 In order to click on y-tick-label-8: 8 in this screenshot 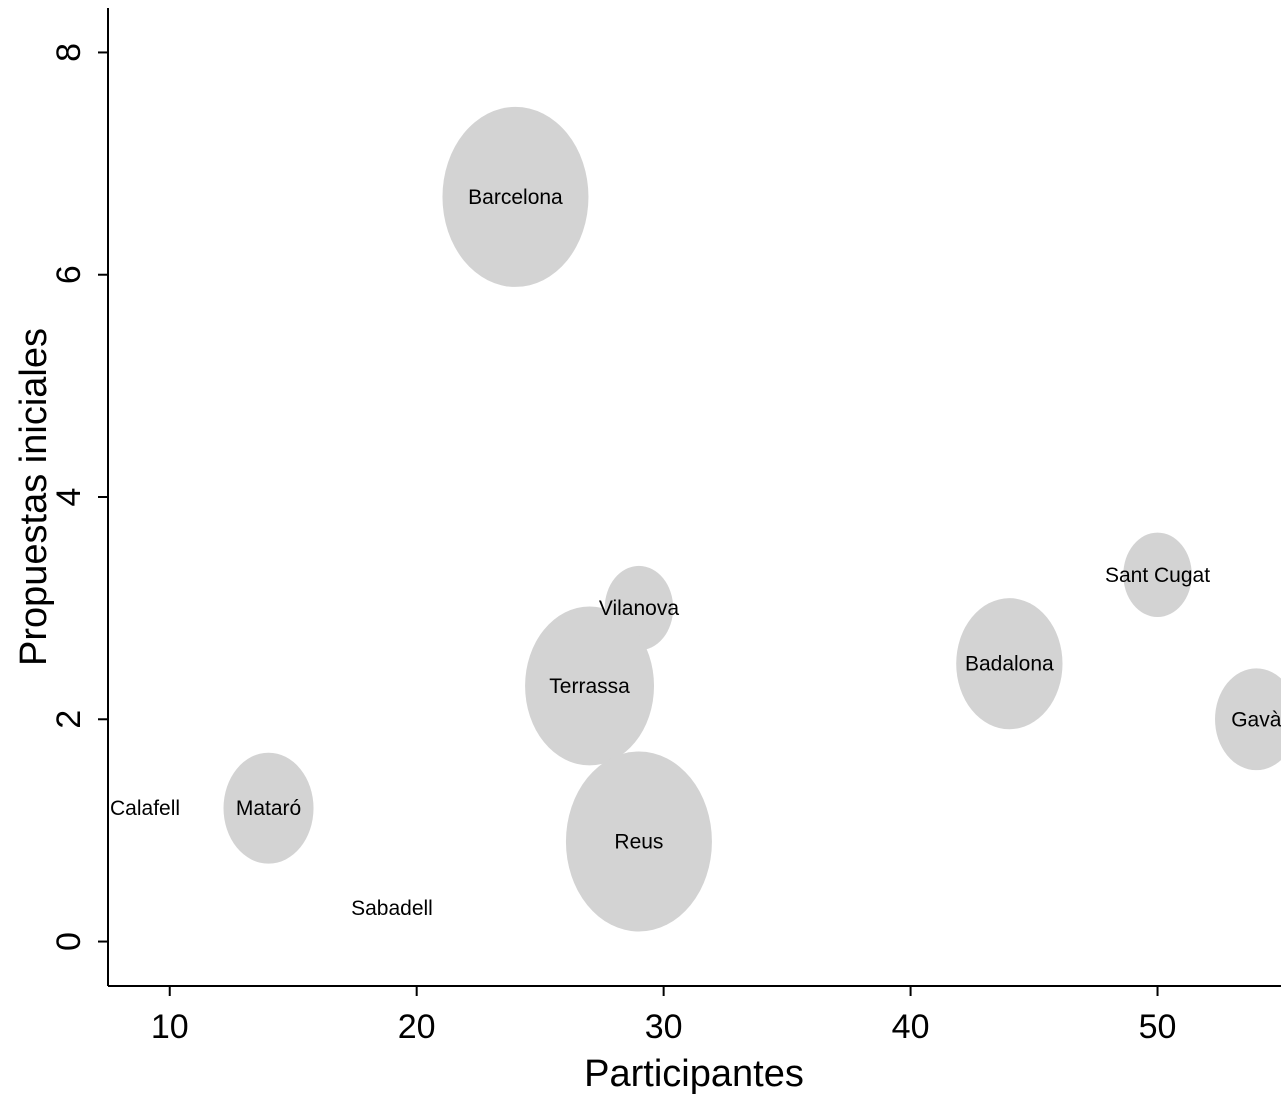, I will do `click(69, 52)`.